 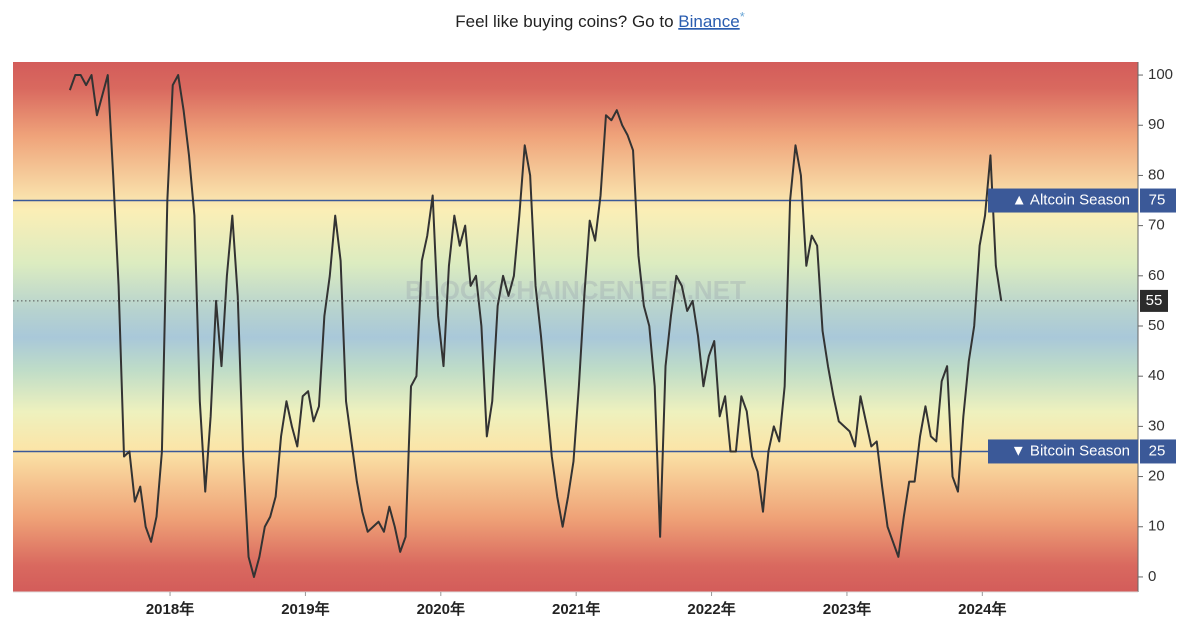 I want to click on y-tick-label: 20, so click(x=1156, y=476).